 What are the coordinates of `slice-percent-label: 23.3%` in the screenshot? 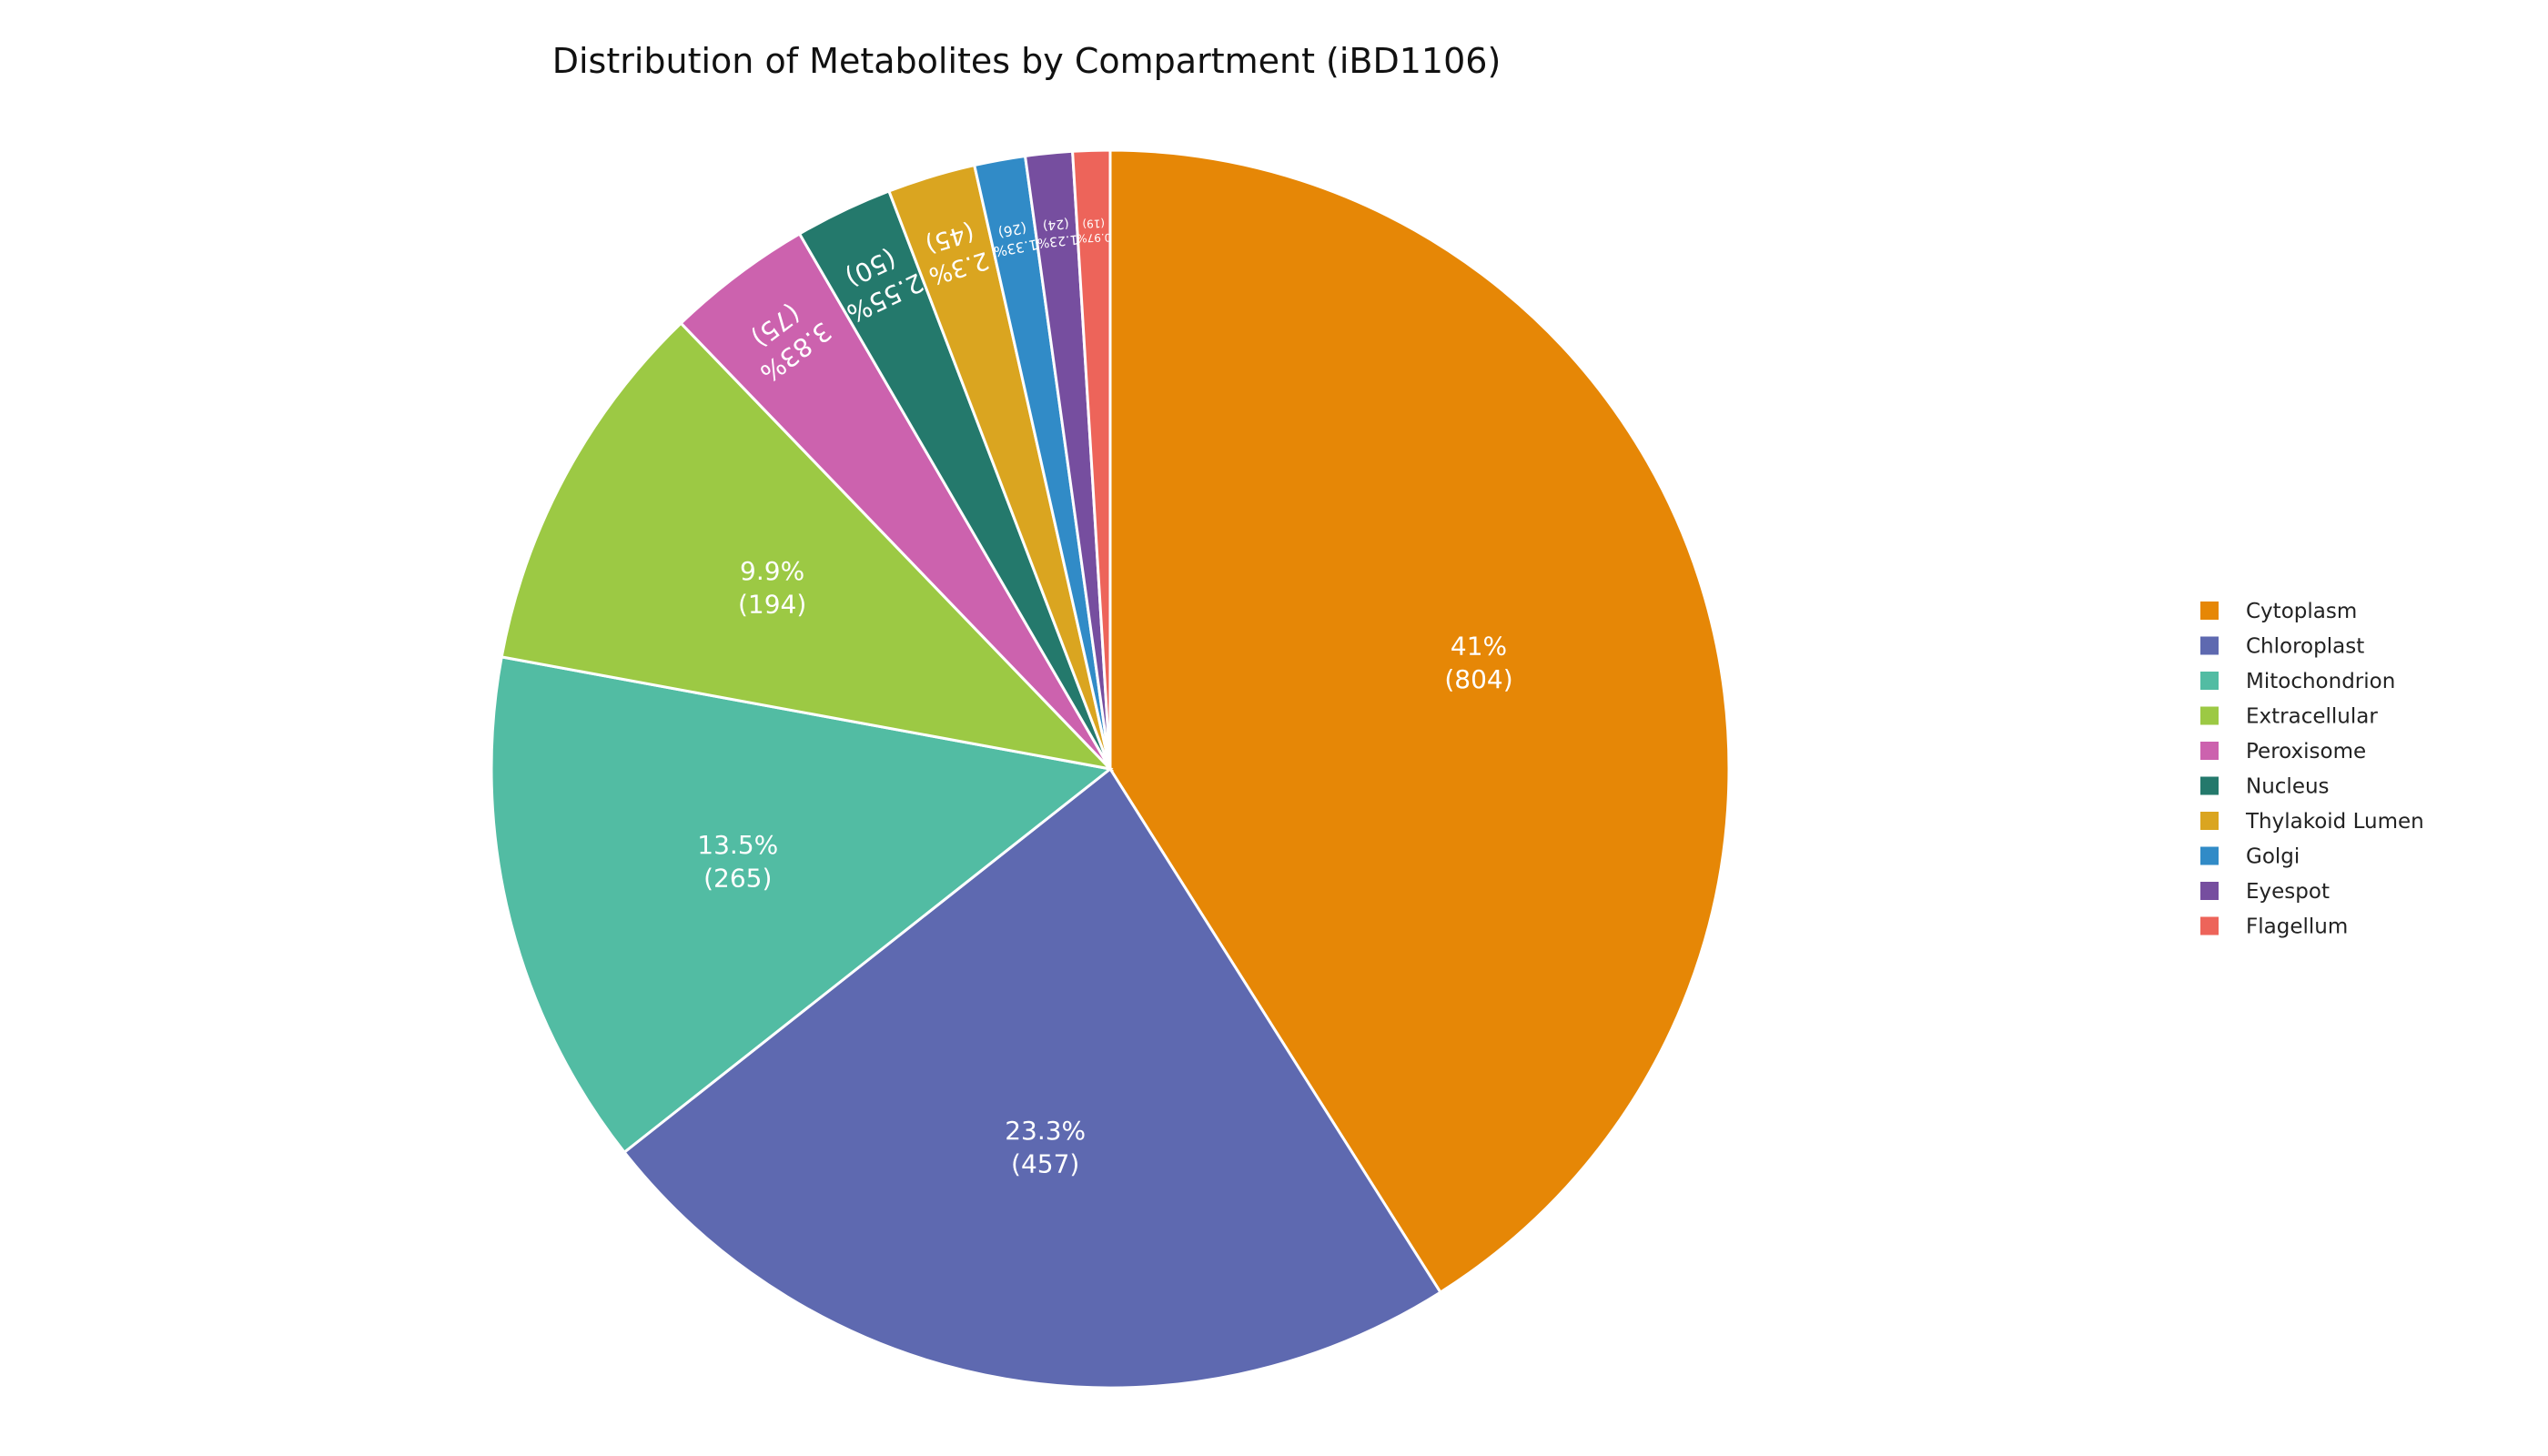 It's located at (1045, 1131).